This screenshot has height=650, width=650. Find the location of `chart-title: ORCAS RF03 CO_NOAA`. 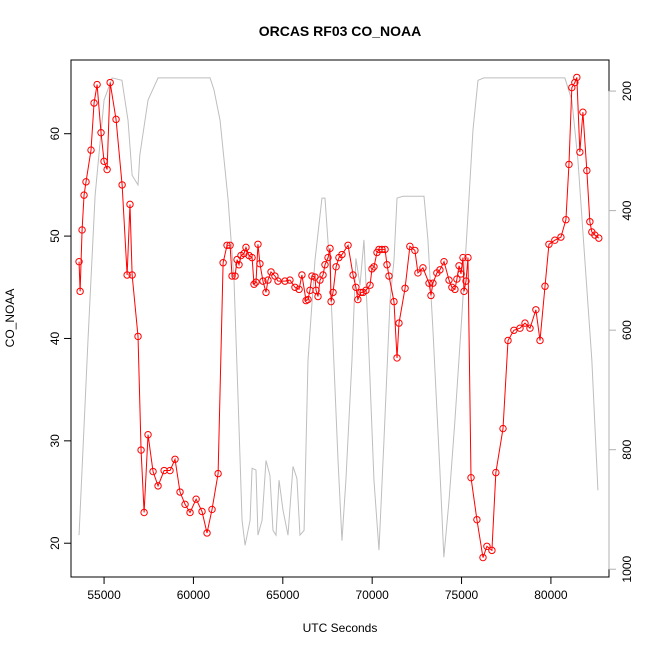

chart-title: ORCAS RF03 CO_NOAA is located at coordinates (340, 31).